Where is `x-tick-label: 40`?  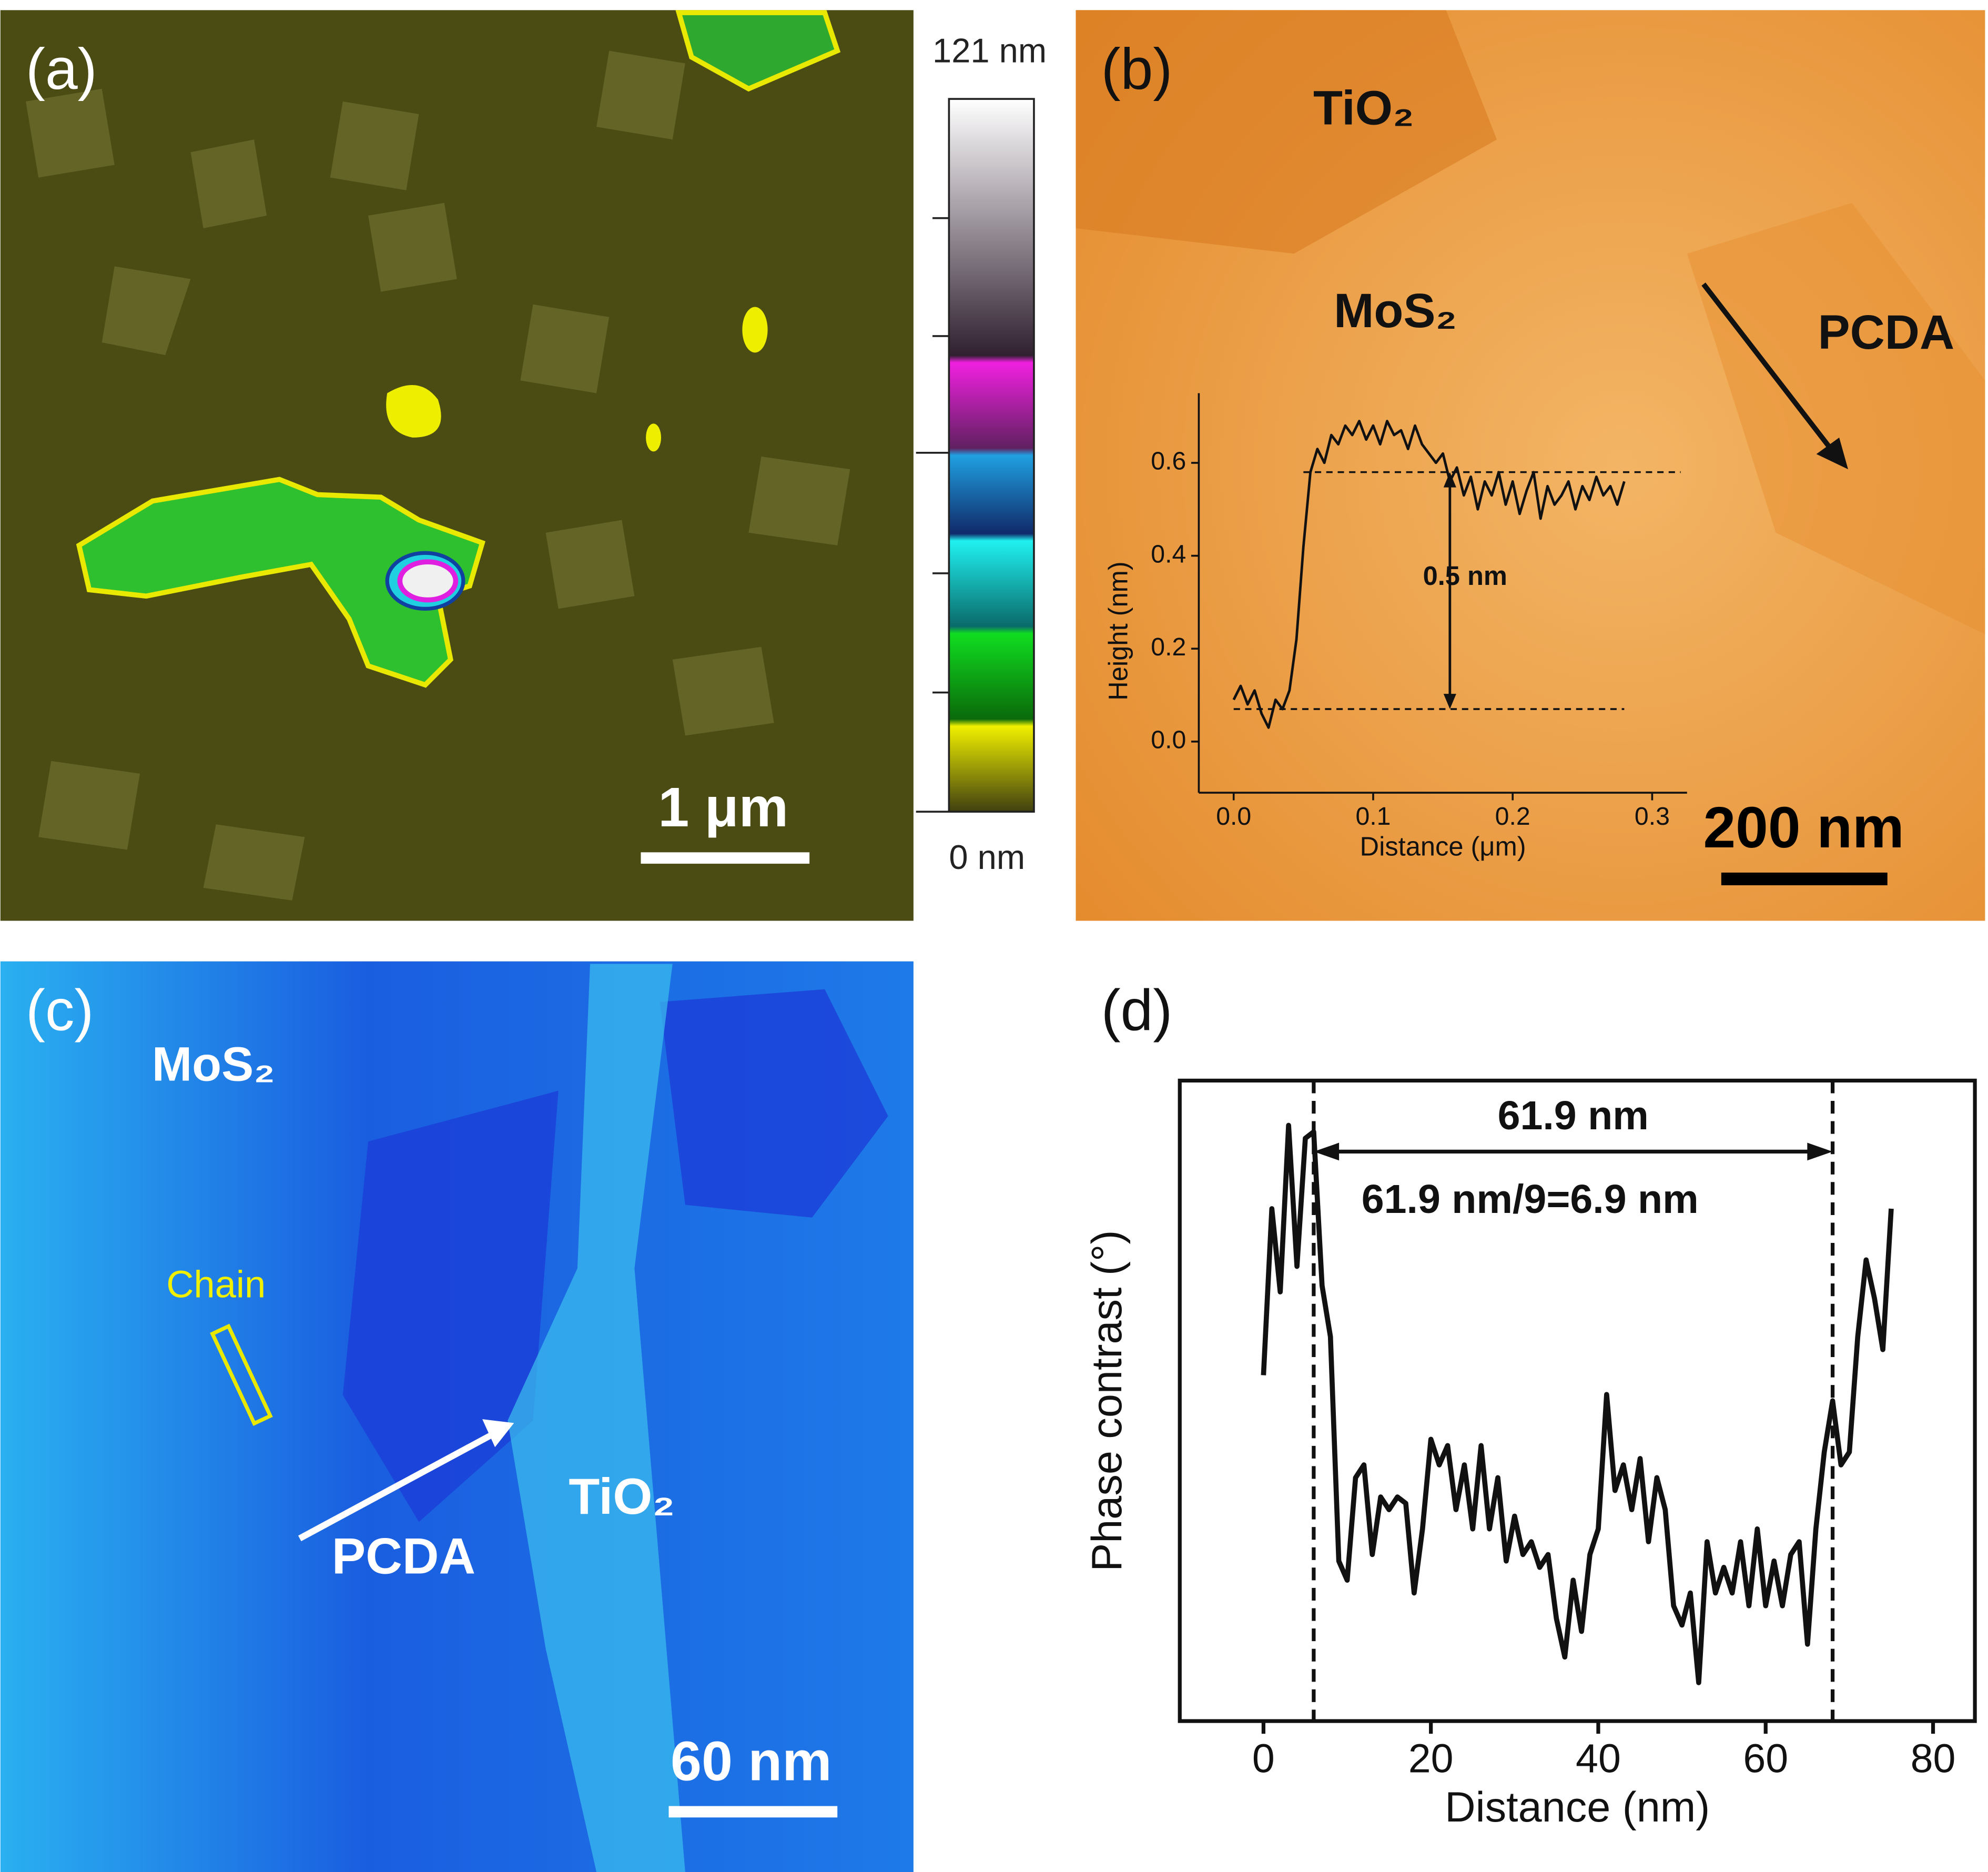
x-tick-label: 40 is located at coordinates (1598, 1759).